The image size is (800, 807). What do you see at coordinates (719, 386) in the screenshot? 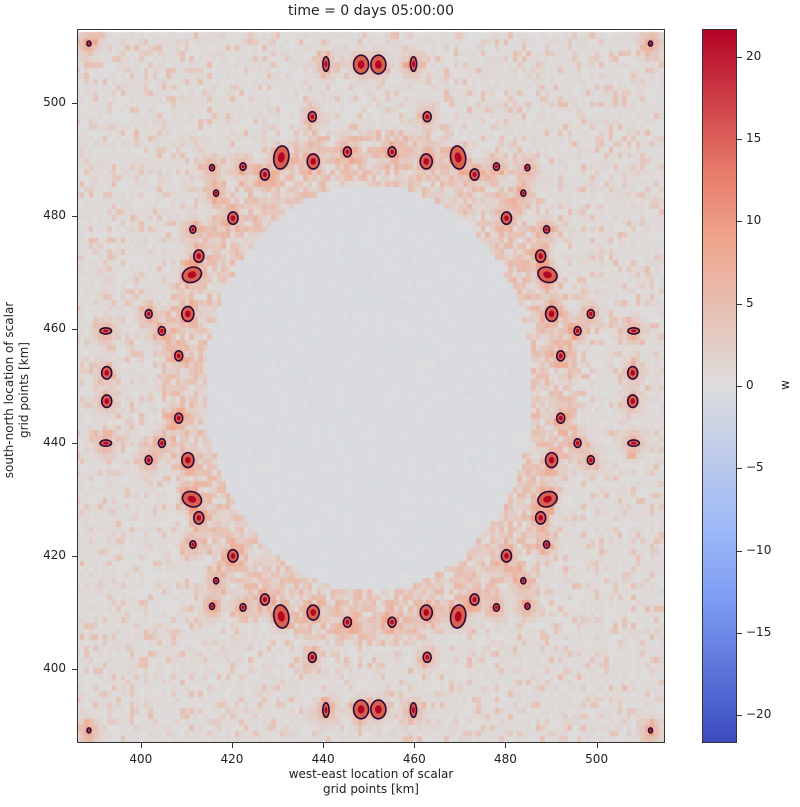
I see `colorbar` at bounding box center [719, 386].